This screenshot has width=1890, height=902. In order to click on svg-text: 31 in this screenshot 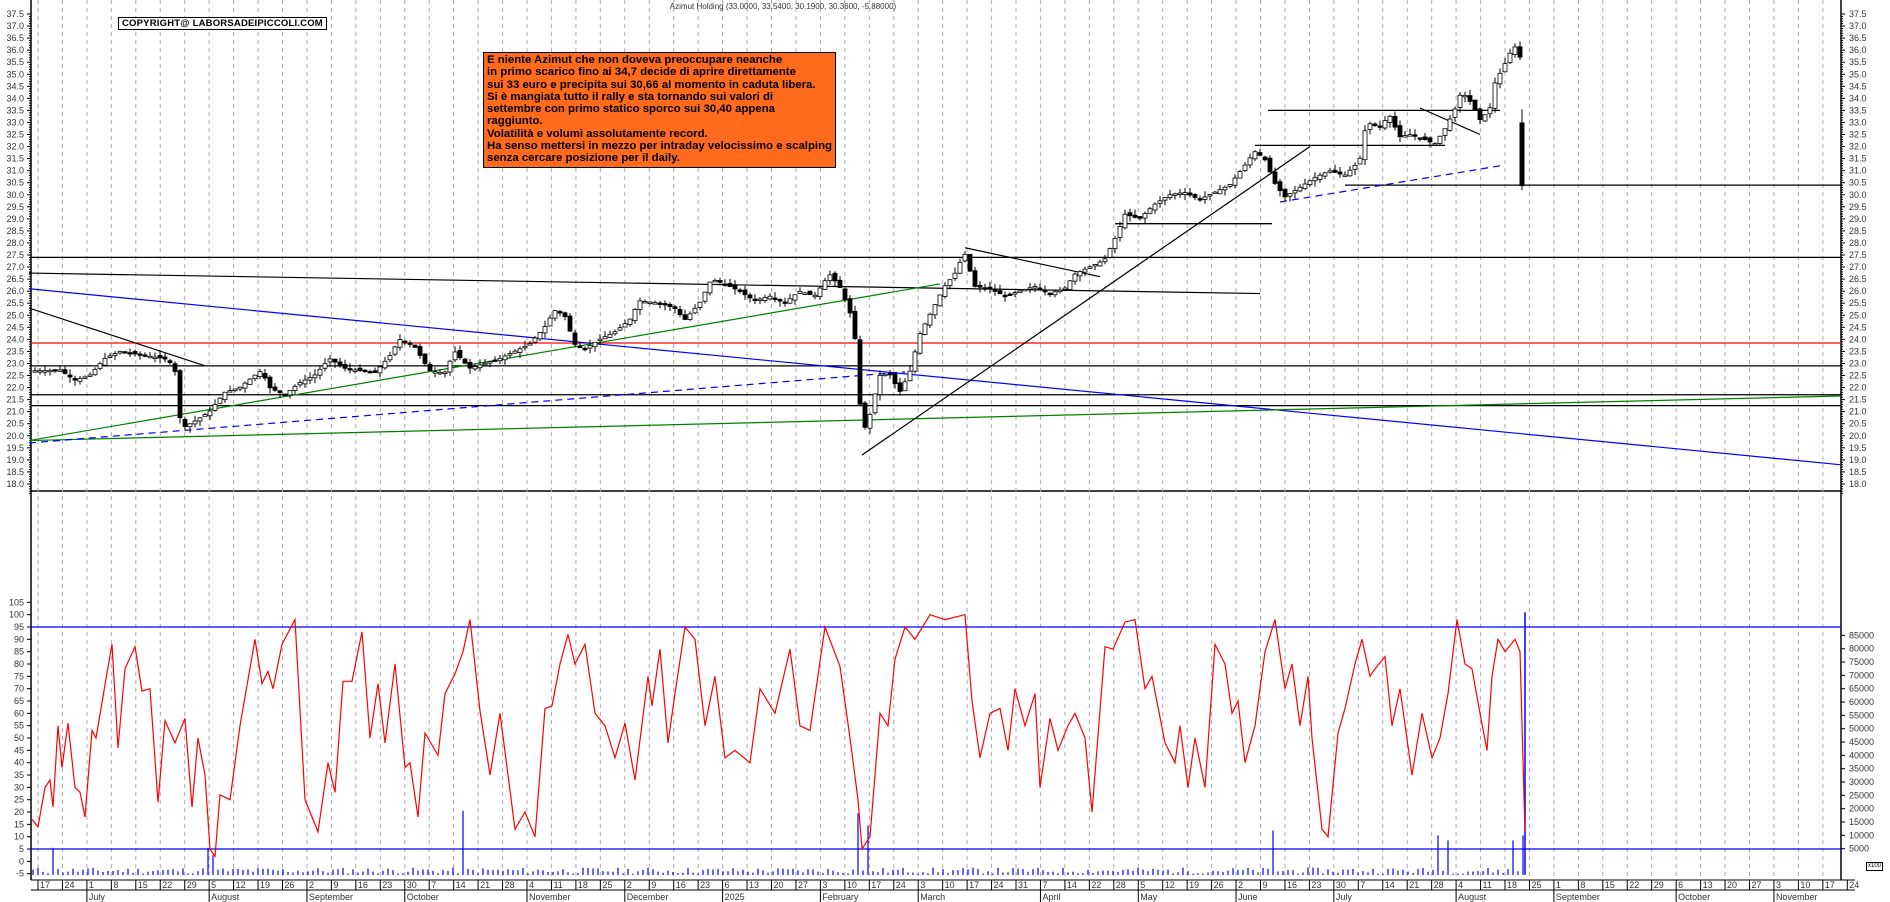, I will do `click(1023, 885)`.